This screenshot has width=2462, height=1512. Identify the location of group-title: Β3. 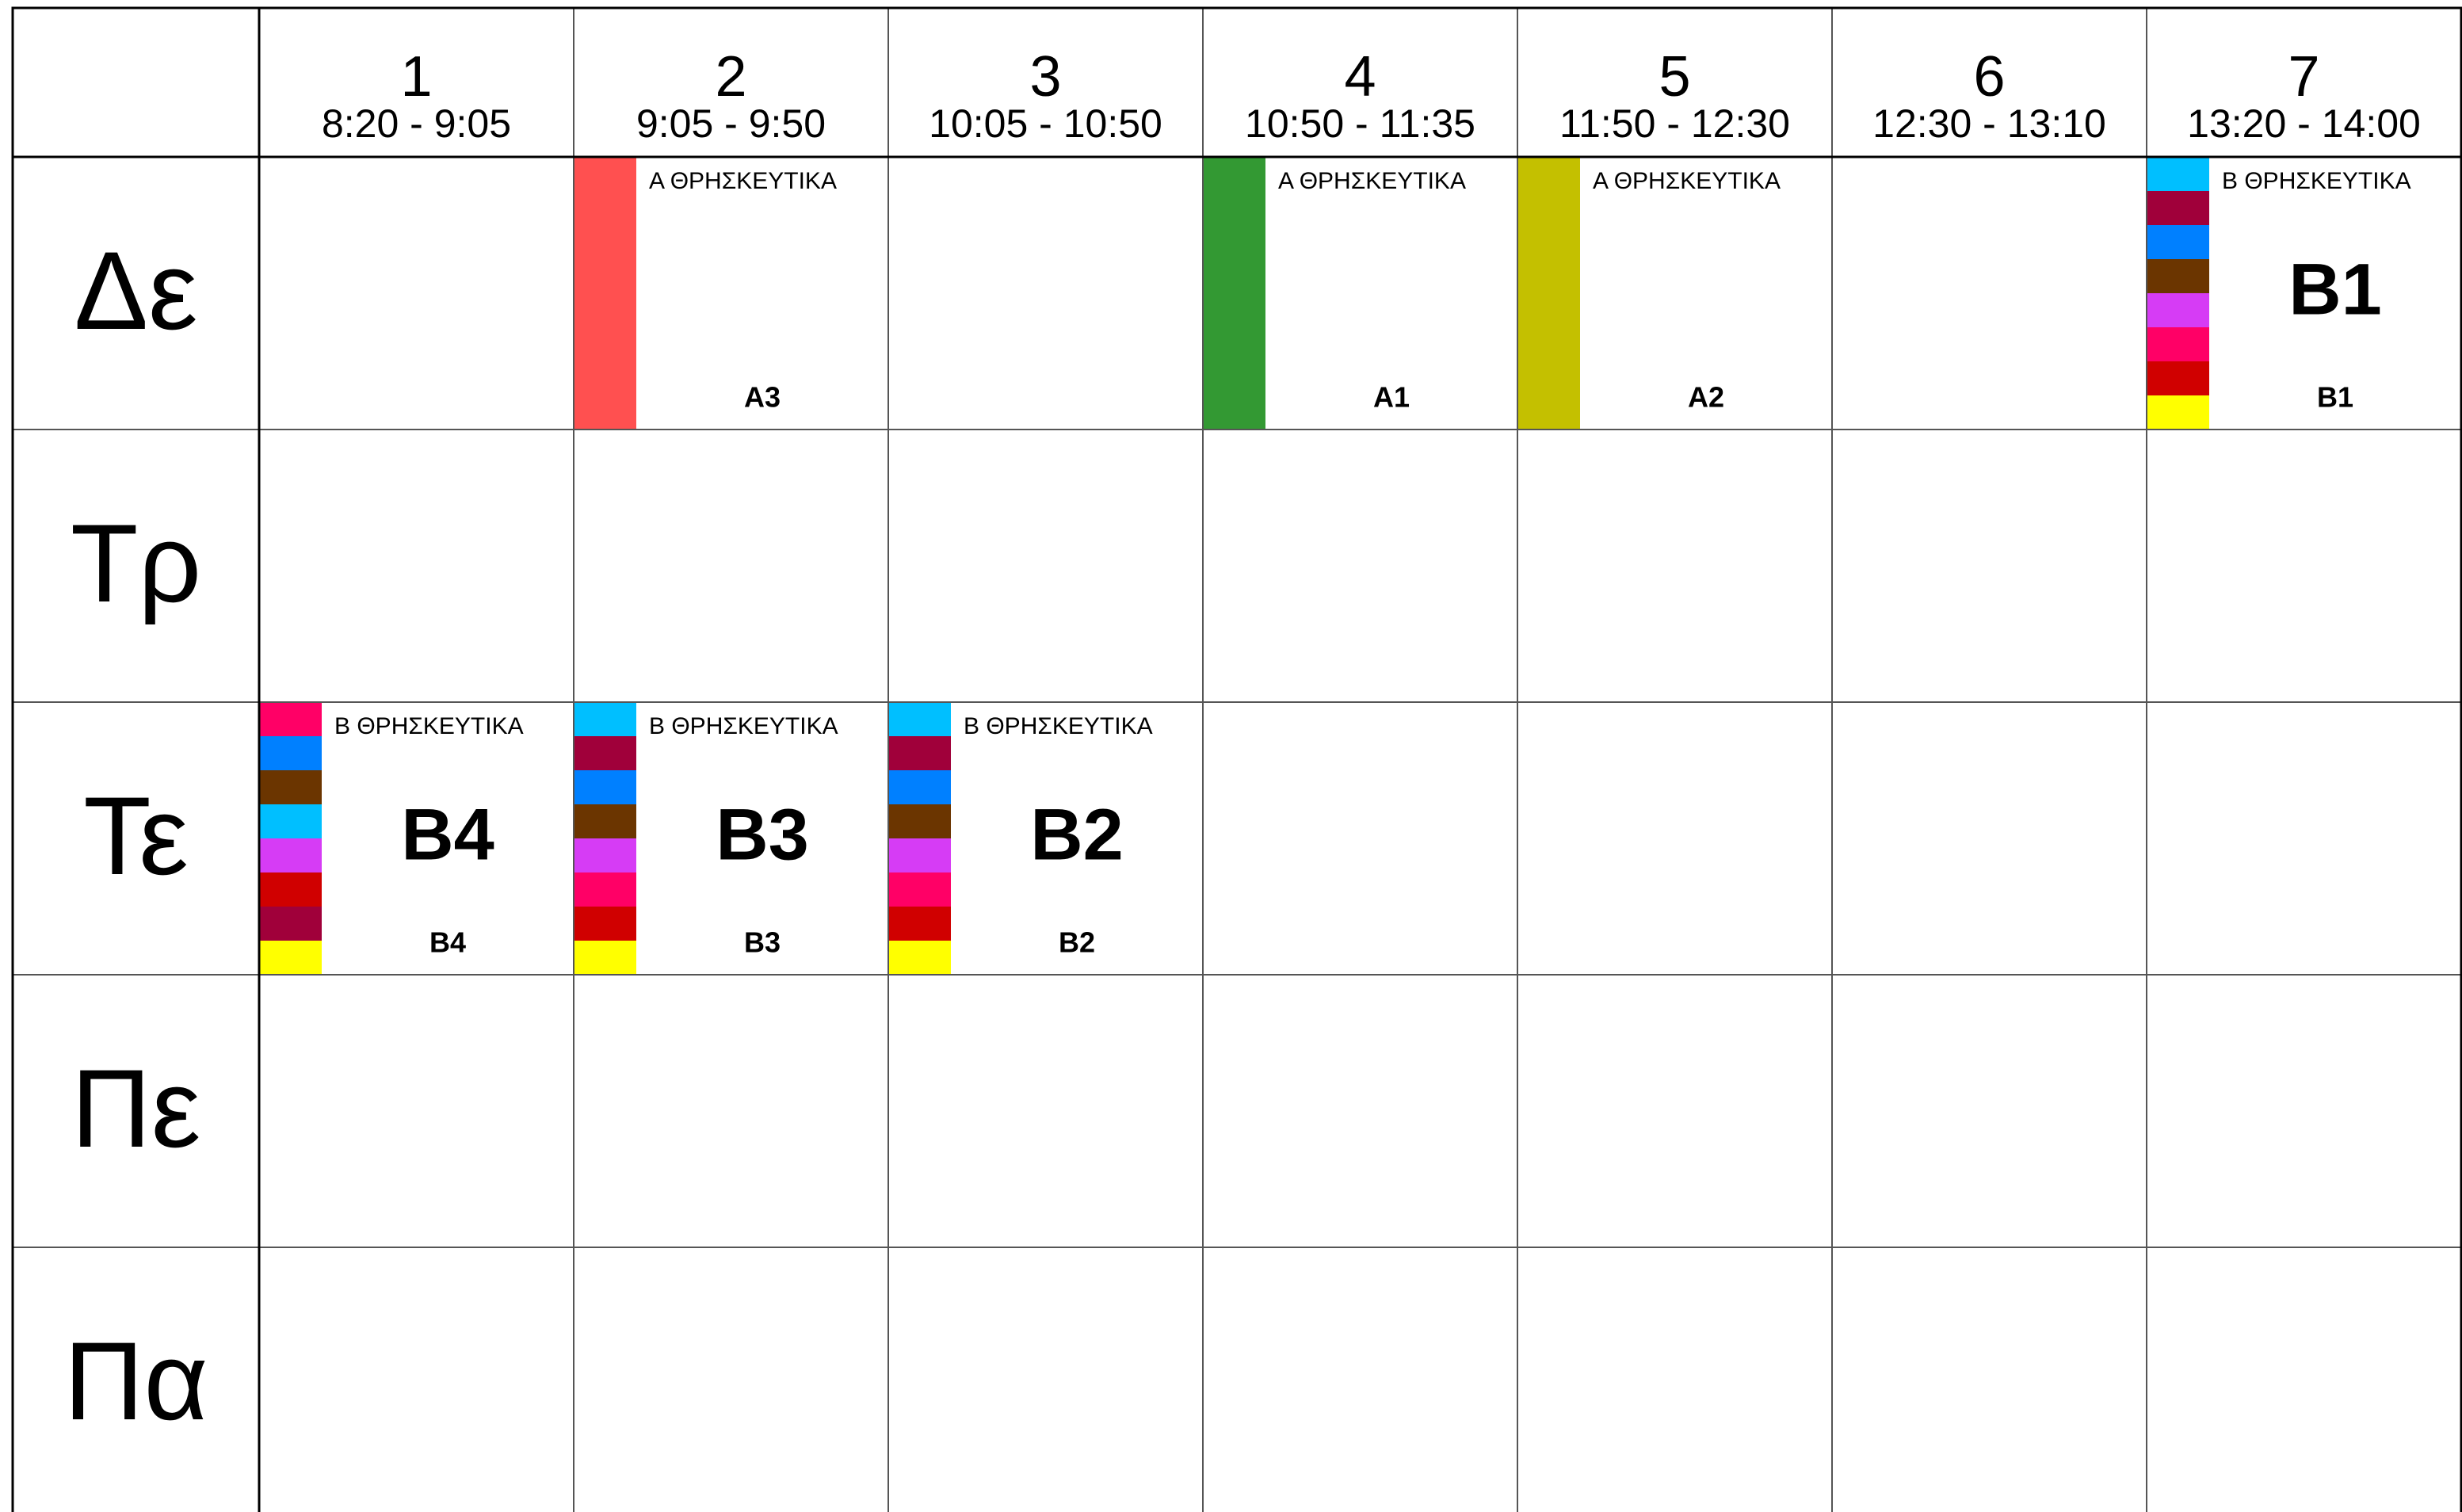
(762, 835).